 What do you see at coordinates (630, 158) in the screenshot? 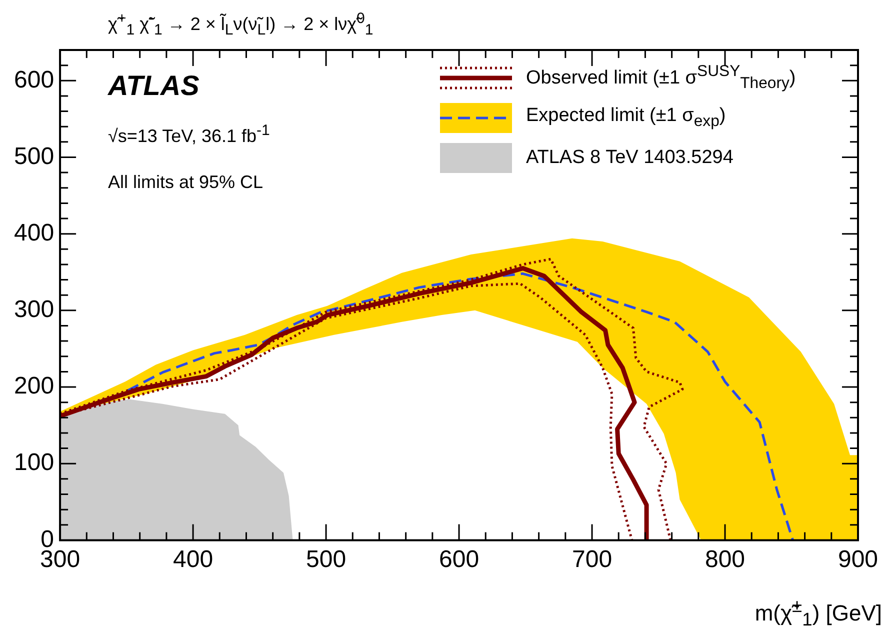
I see `legend-label: ATLAS 8 TeV 1403.5294` at bounding box center [630, 158].